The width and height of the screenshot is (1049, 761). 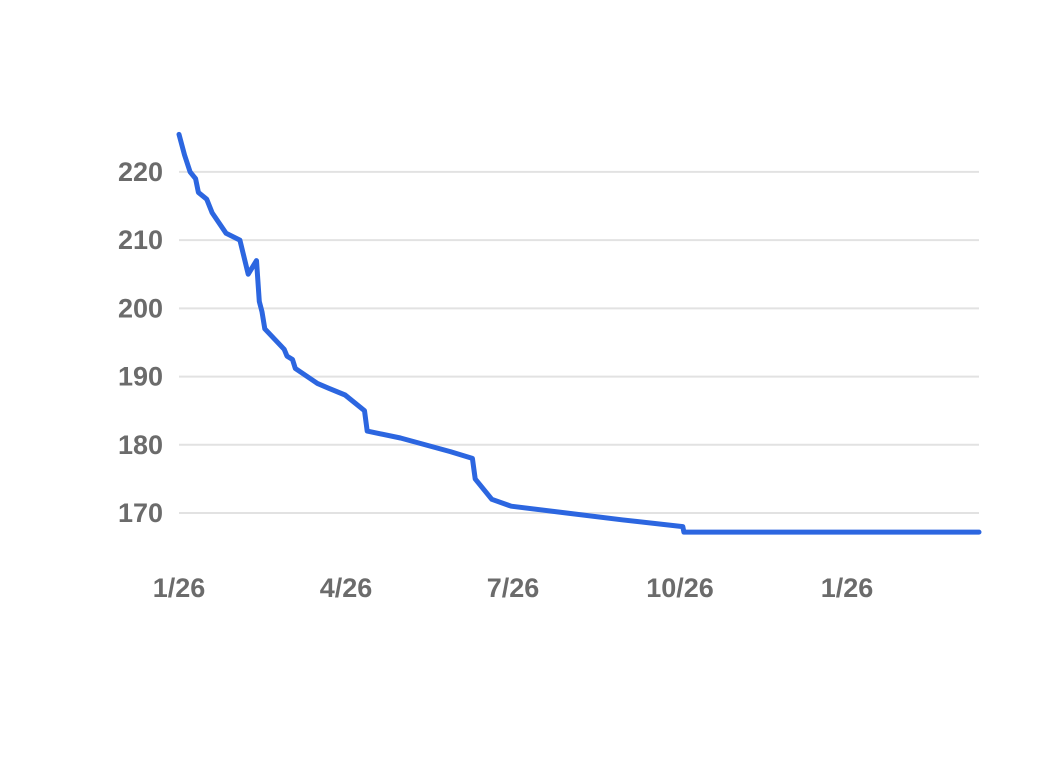 I want to click on x-tick-label-4: 1/26, so click(x=847, y=588).